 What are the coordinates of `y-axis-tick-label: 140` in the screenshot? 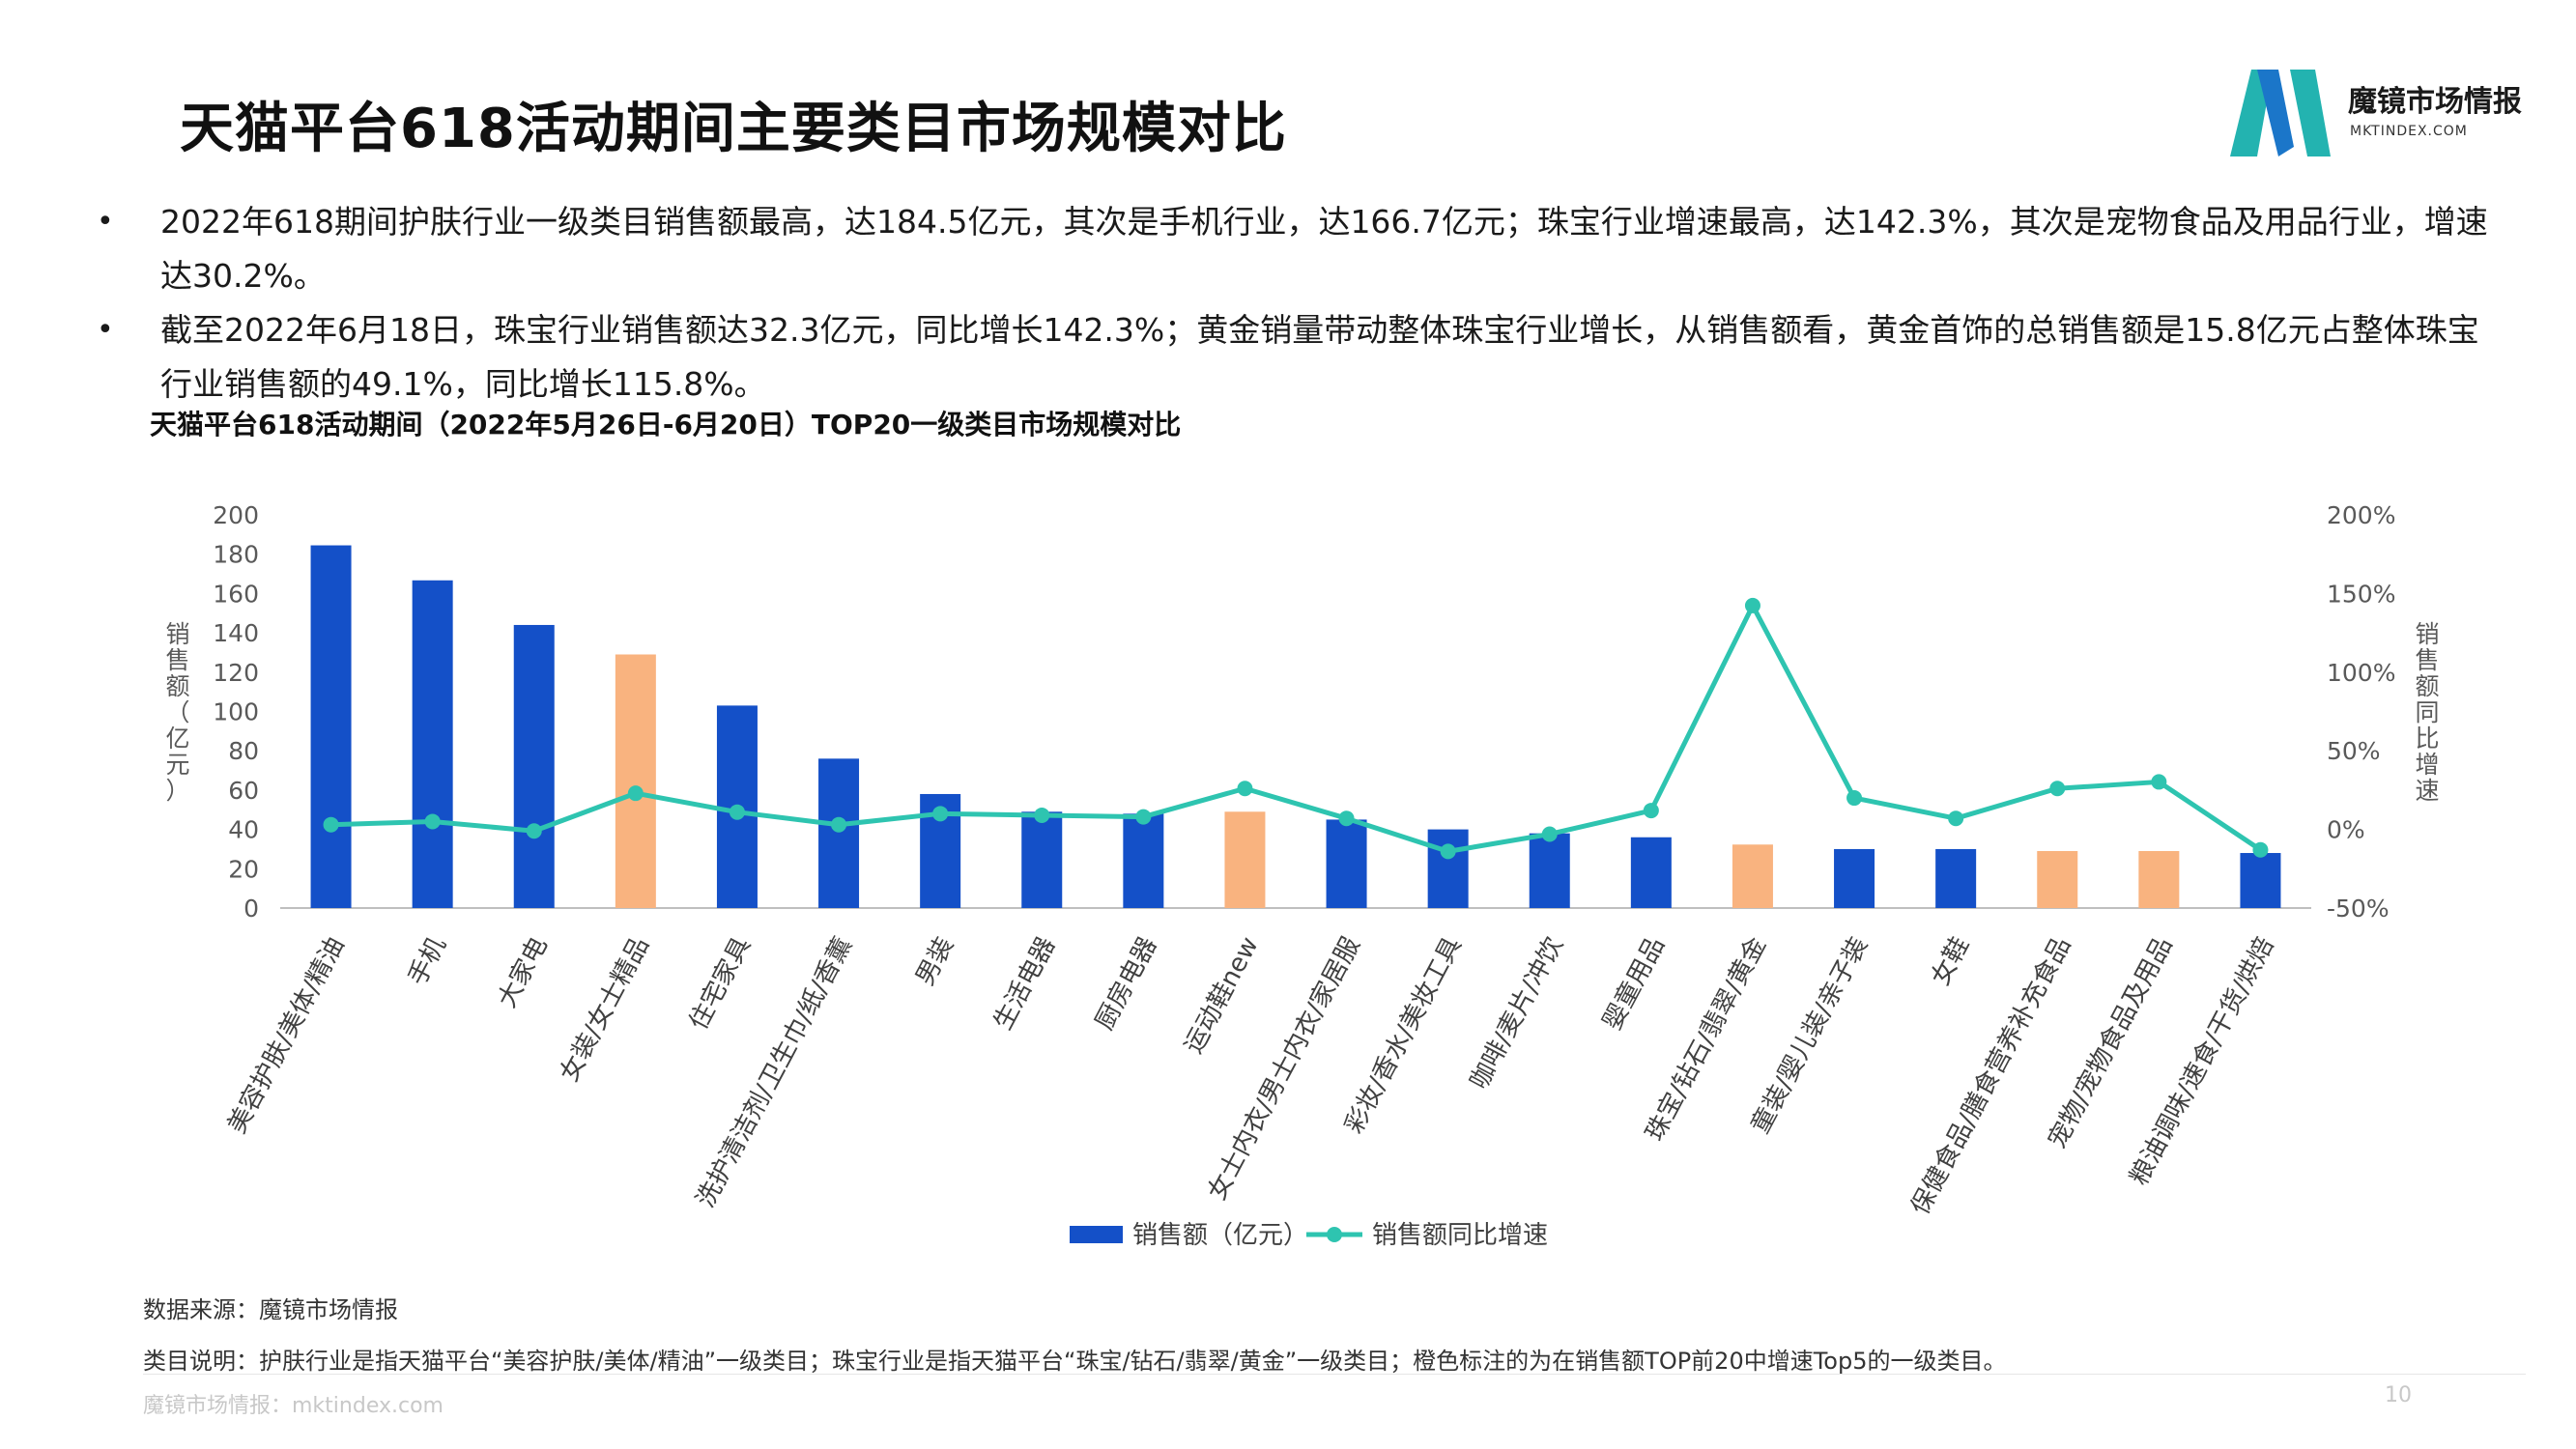 It's located at (236, 633).